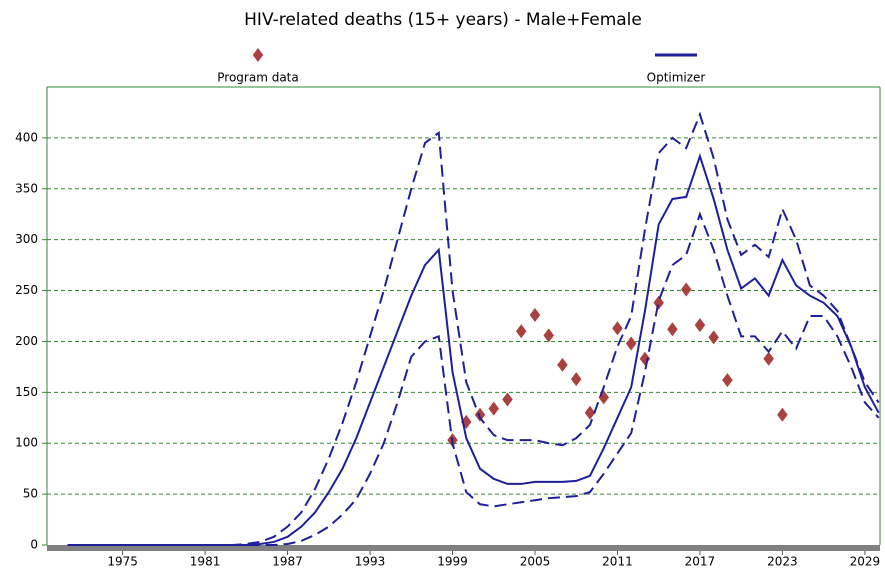  I want to click on x-tick-label: 1981, so click(205, 562).